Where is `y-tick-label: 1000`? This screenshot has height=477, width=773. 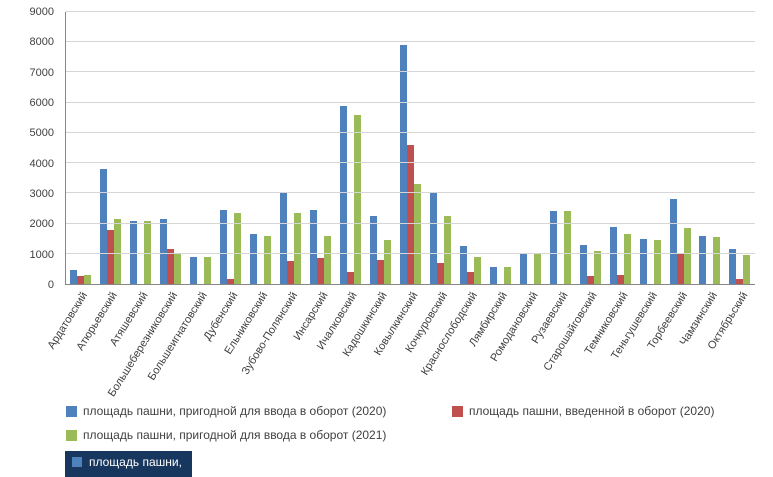
y-tick-label: 1000 is located at coordinates (41, 254).